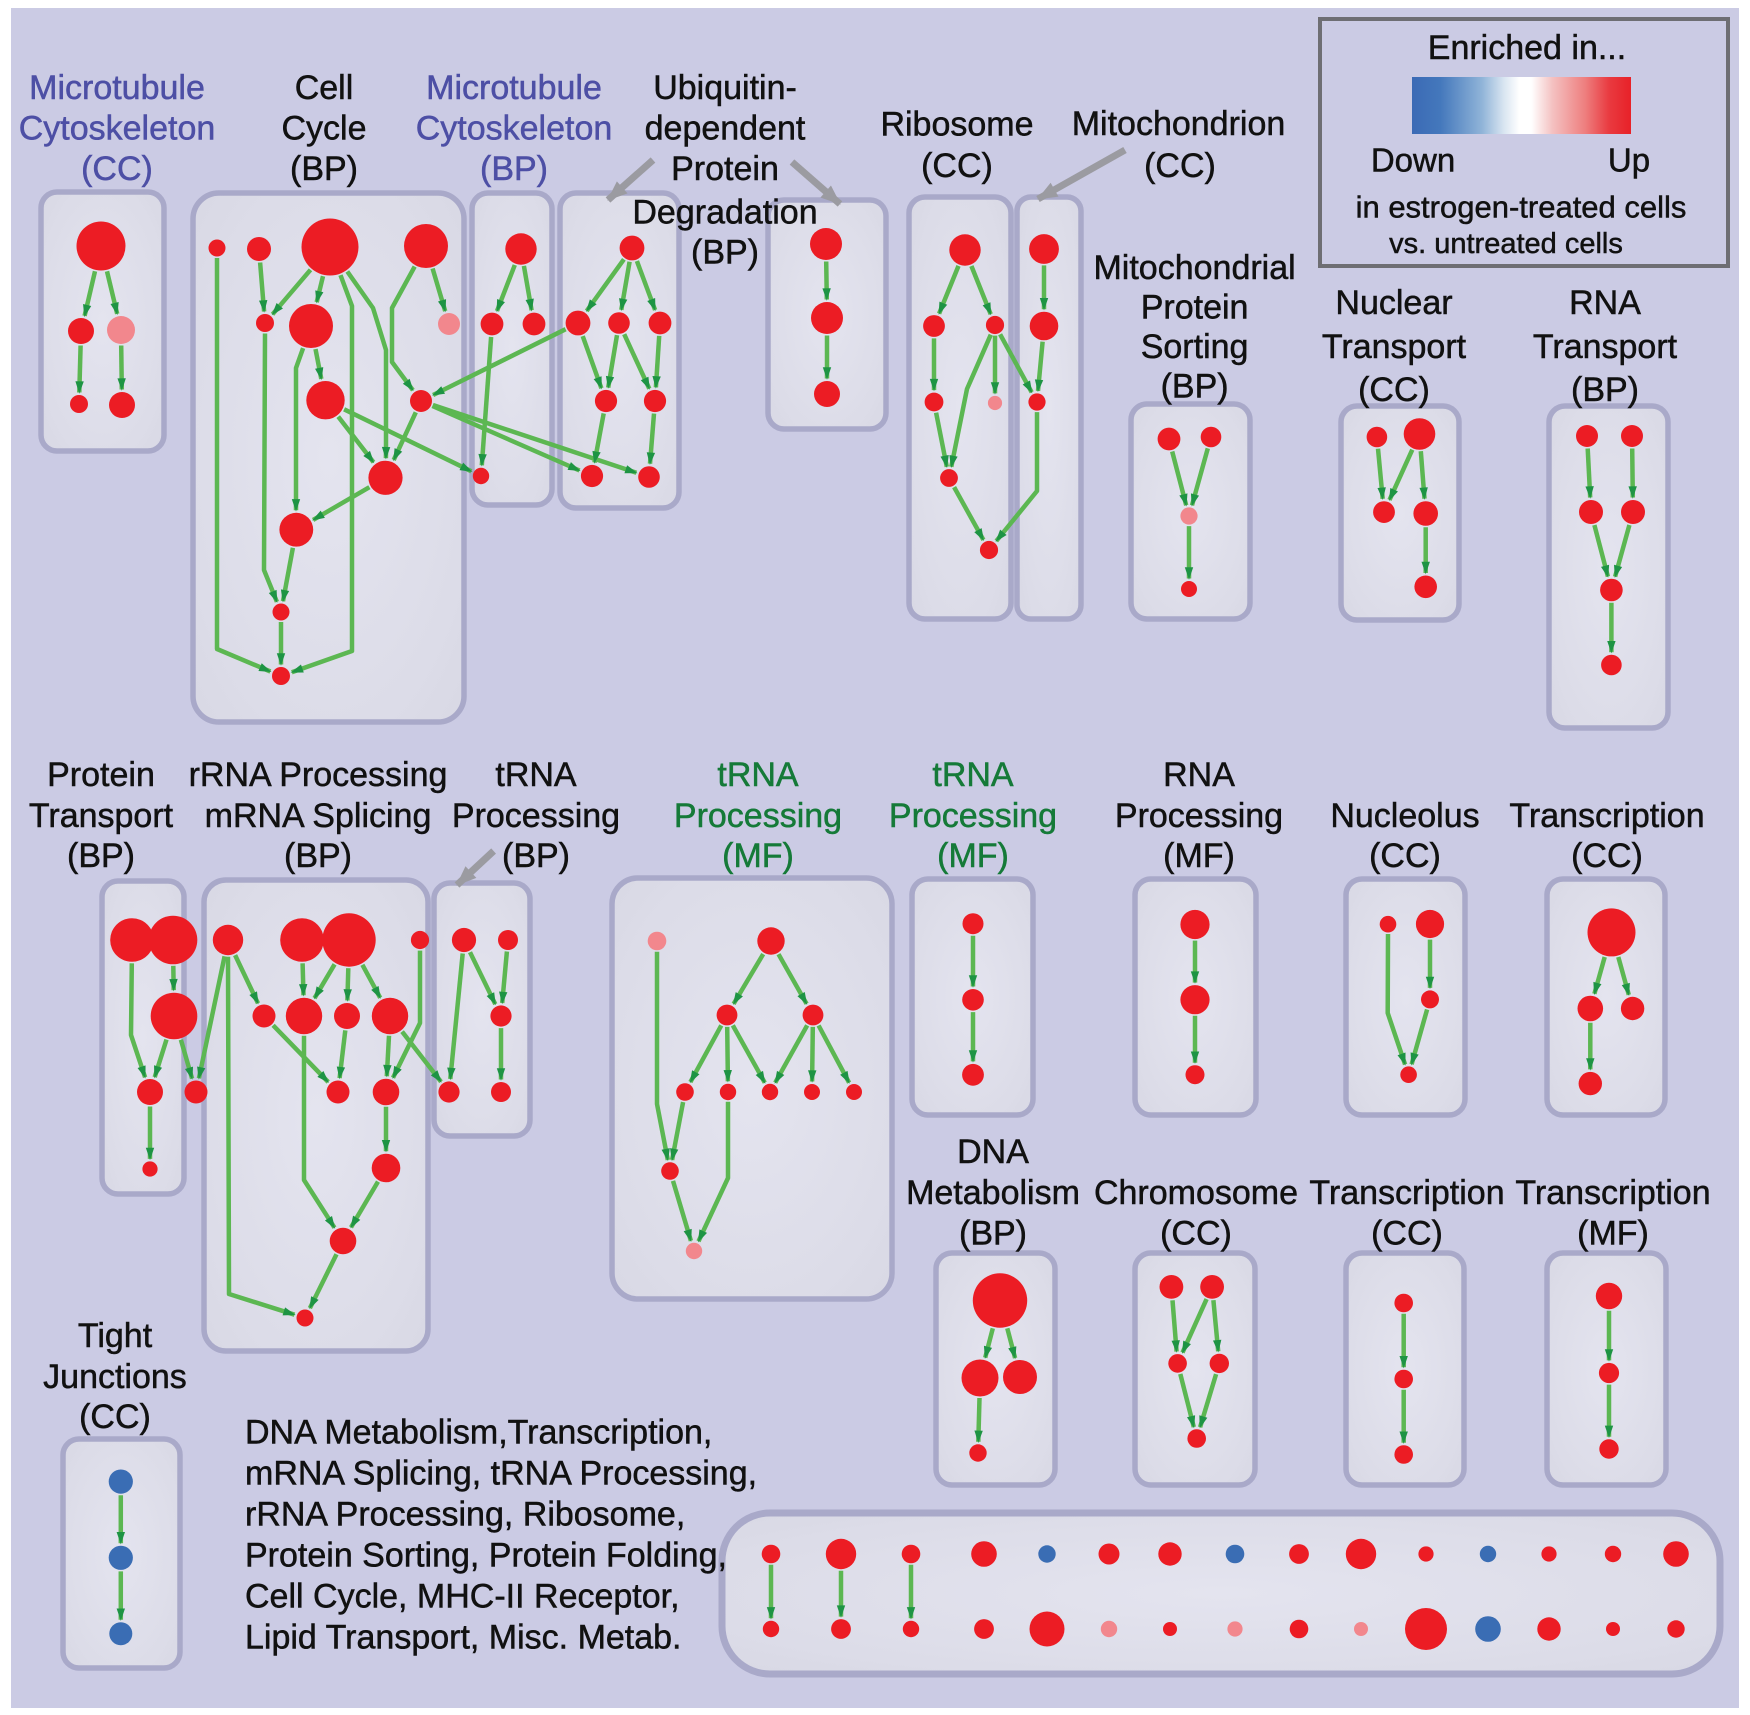 This screenshot has height=1715, width=1750. What do you see at coordinates (1179, 124) in the screenshot?
I see `svg-text: Mitochondrion` at bounding box center [1179, 124].